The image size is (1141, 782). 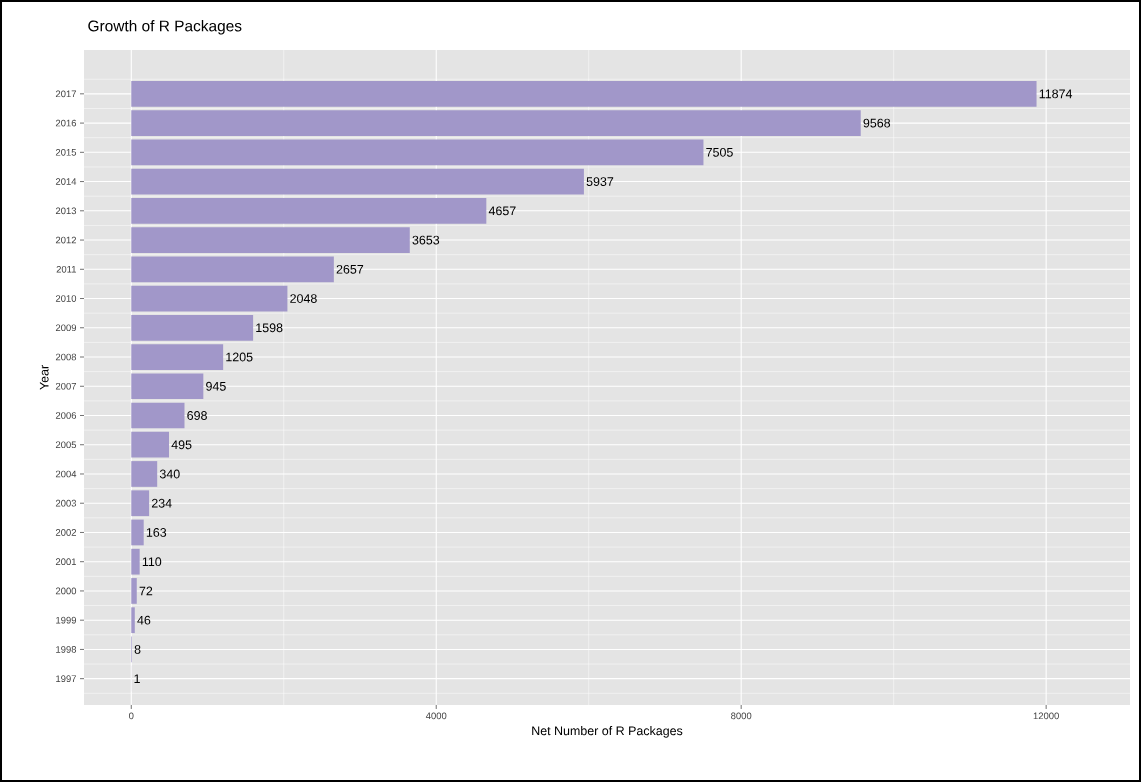 What do you see at coordinates (502, 211) in the screenshot?
I see `data-label: 4657` at bounding box center [502, 211].